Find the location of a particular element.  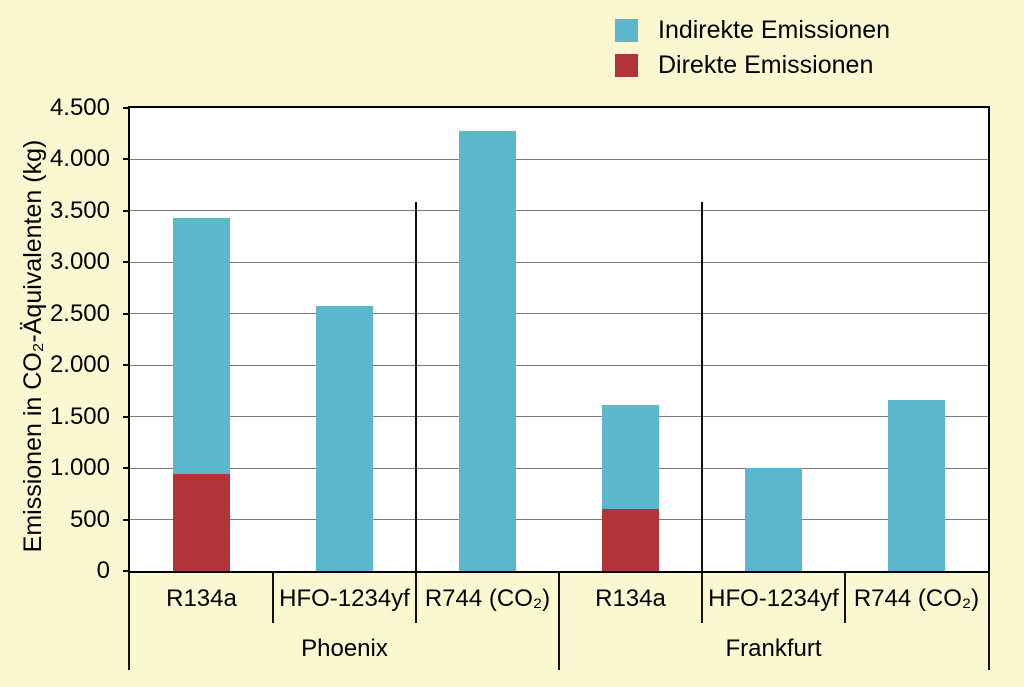

x-axis-label-frankfurt-1: HFO-1234yf is located at coordinates (773, 598).